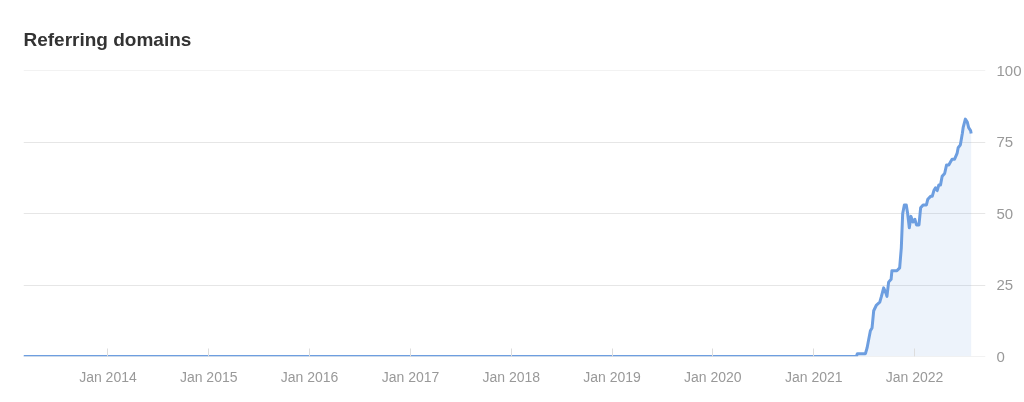 The height and width of the screenshot is (402, 1024). What do you see at coordinates (612, 376) in the screenshot?
I see `x-tick-label: Jan 2019` at bounding box center [612, 376].